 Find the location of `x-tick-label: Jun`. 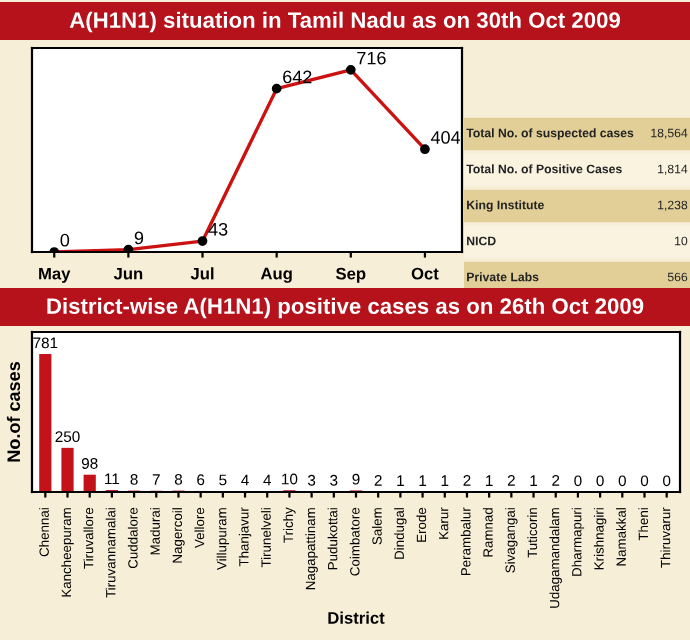

x-tick-label: Jun is located at coordinates (128, 273).